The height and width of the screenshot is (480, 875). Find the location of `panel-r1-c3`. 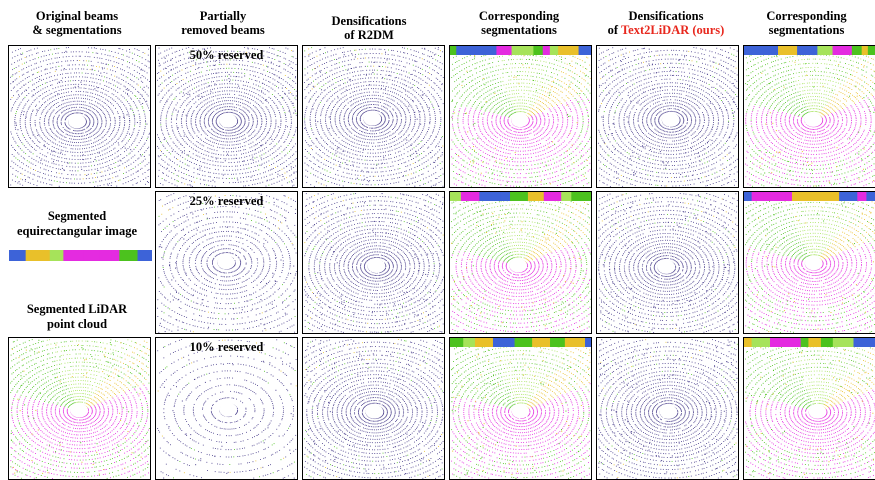

panel-r1-c3 is located at coordinates (373, 116).